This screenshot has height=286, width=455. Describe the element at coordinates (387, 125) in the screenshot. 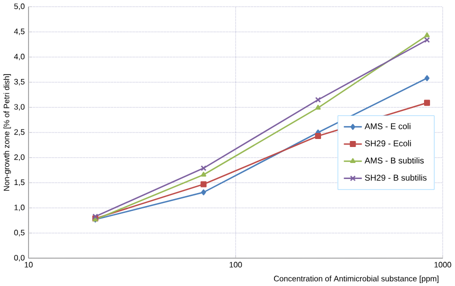

I see `legend-label: AMS - E coli` at that location.